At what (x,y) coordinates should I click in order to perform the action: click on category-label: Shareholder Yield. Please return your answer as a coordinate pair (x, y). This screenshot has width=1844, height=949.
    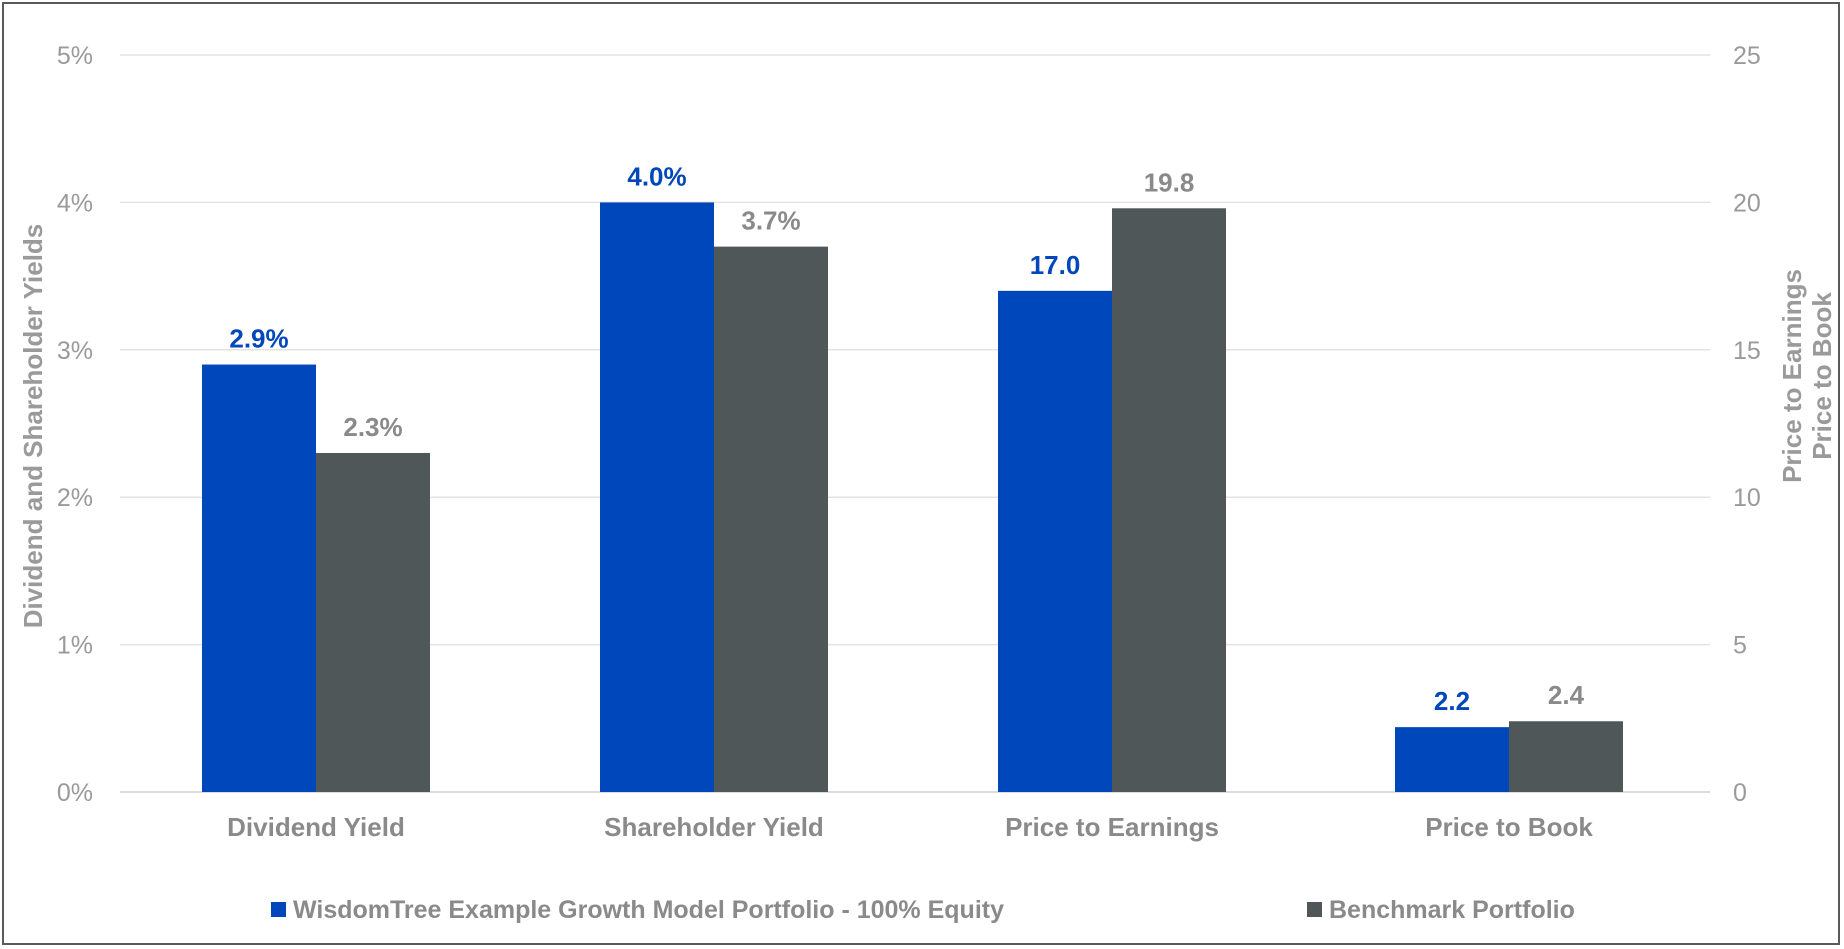
    Looking at the image, I should click on (714, 827).